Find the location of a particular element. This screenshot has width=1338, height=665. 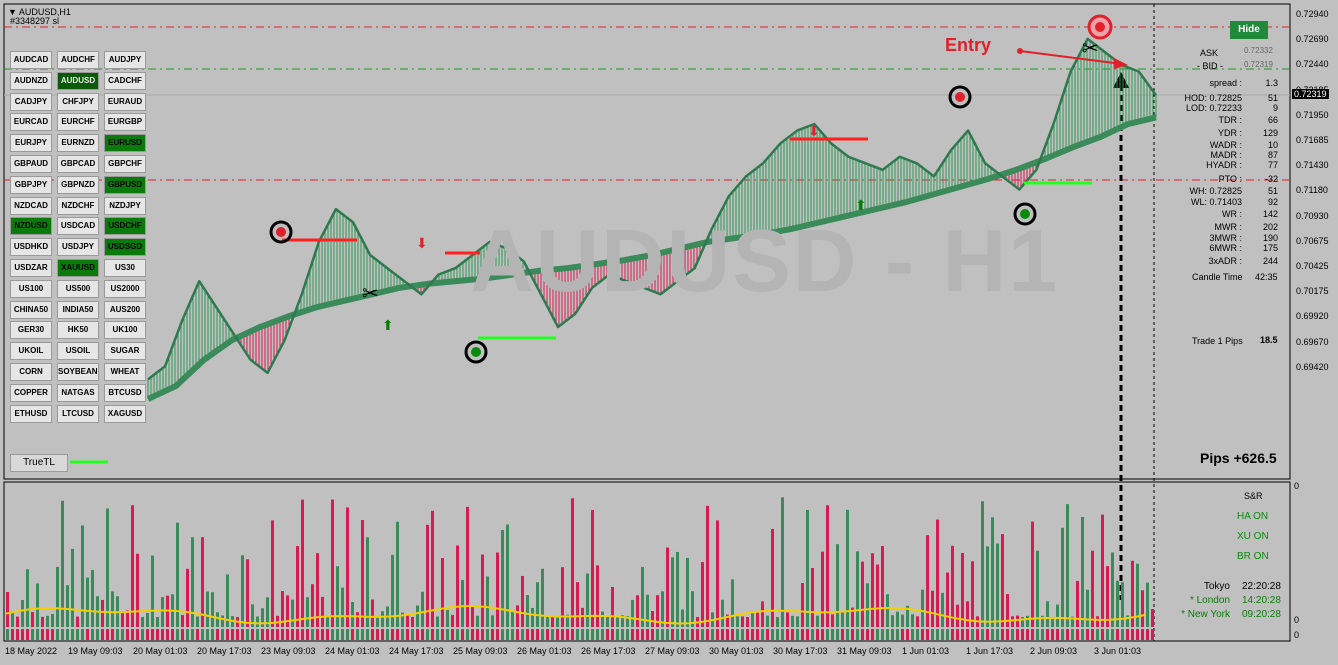

session-time: 22:20:28 is located at coordinates (1261, 586).